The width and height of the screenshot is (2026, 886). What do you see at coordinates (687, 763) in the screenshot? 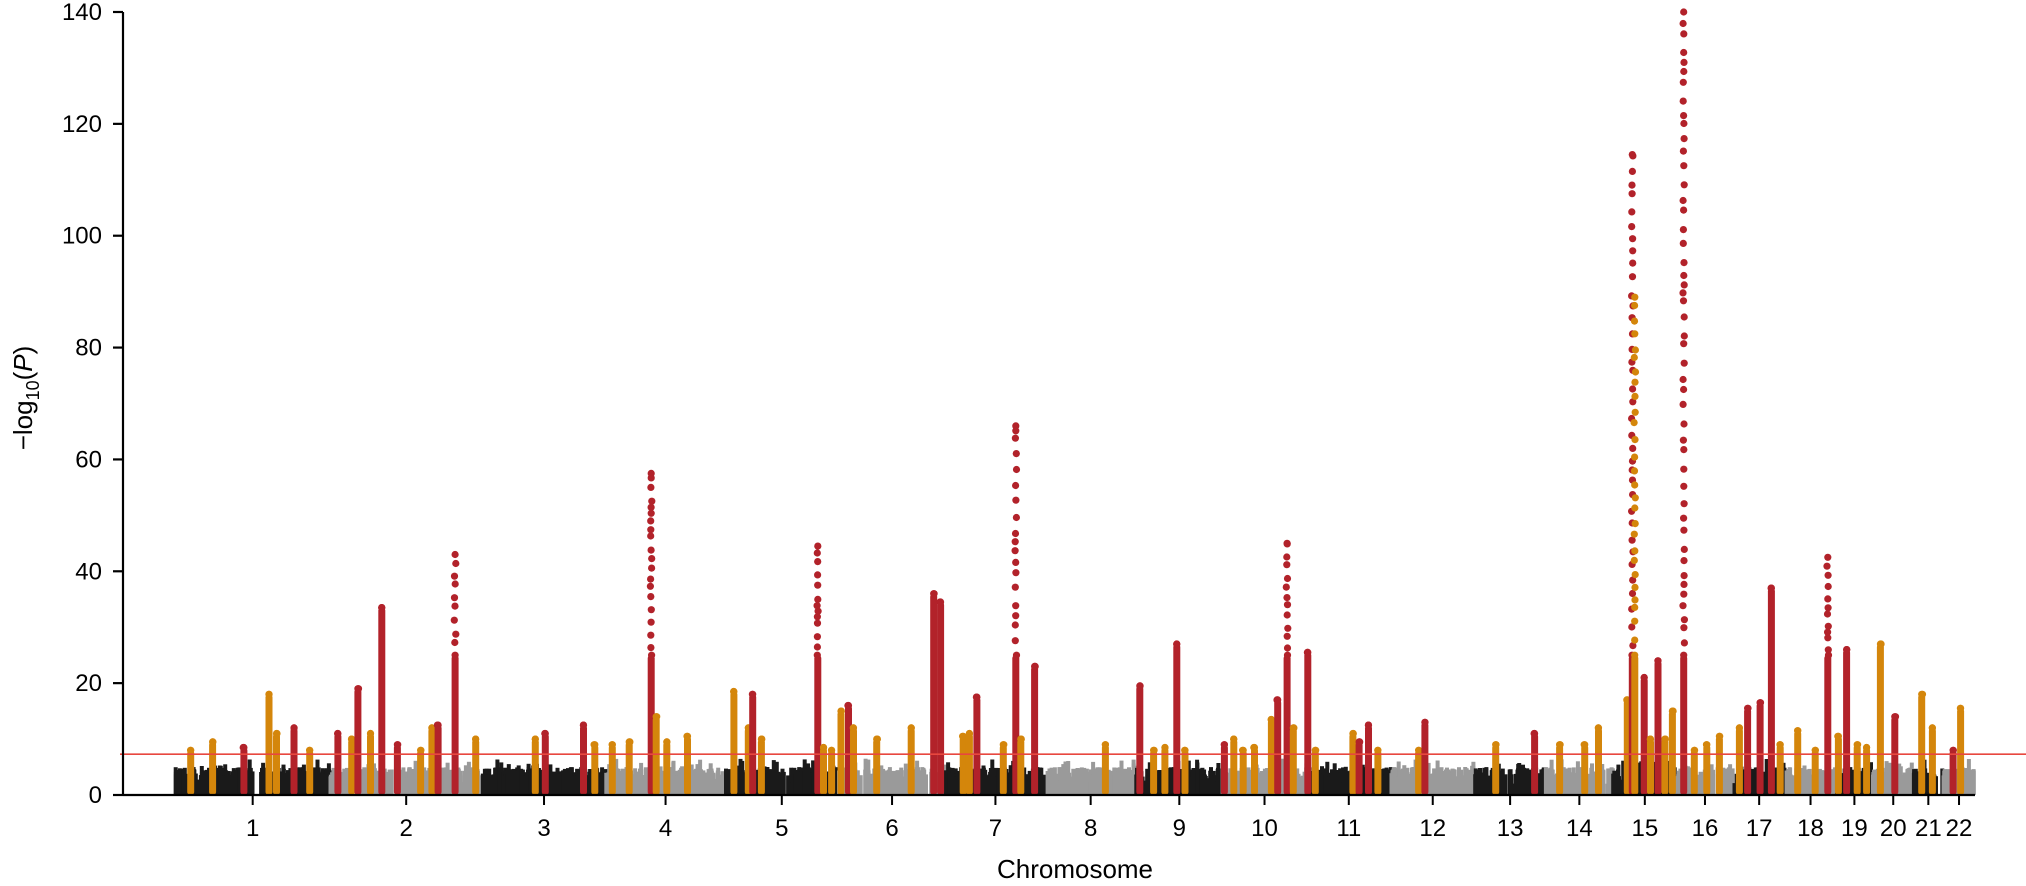
I see `locus-chr4` at bounding box center [687, 763].